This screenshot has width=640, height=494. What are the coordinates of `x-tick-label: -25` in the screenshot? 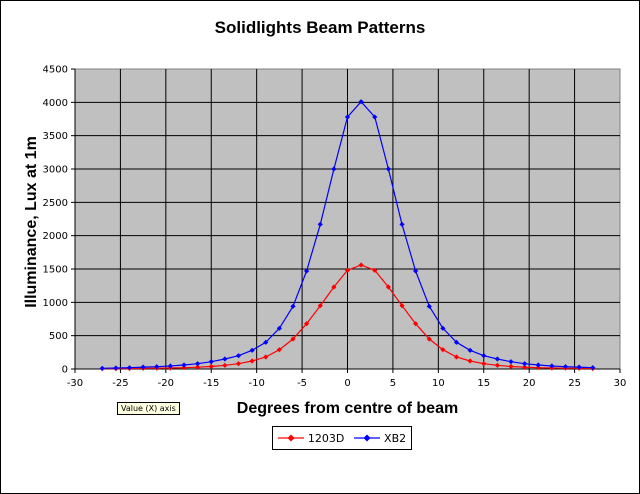 It's located at (120, 383).